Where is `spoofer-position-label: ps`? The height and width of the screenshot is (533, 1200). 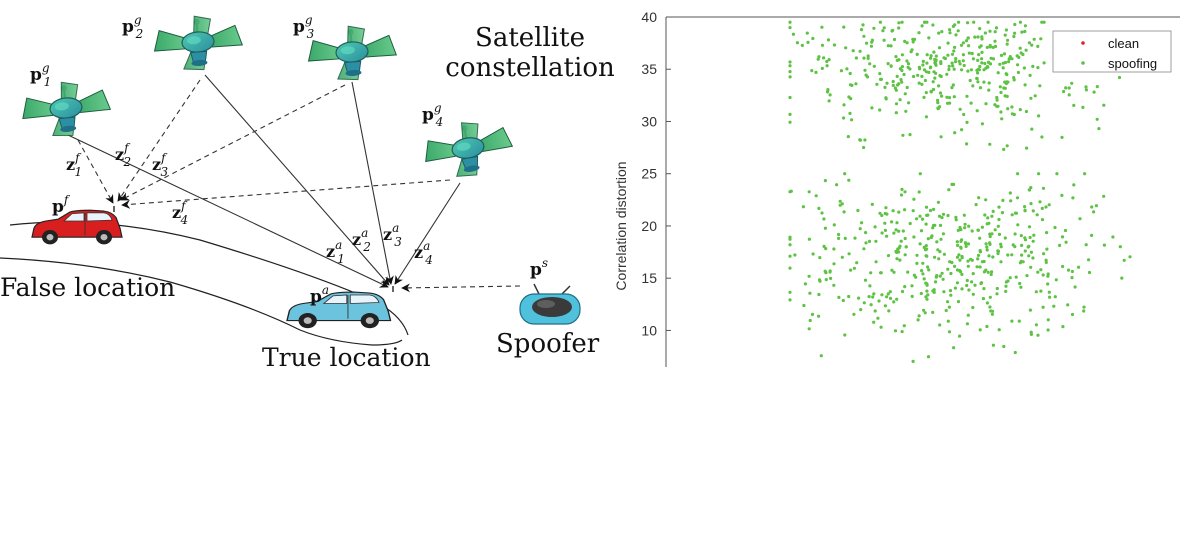 spoofer-position-label: ps is located at coordinates (539, 268).